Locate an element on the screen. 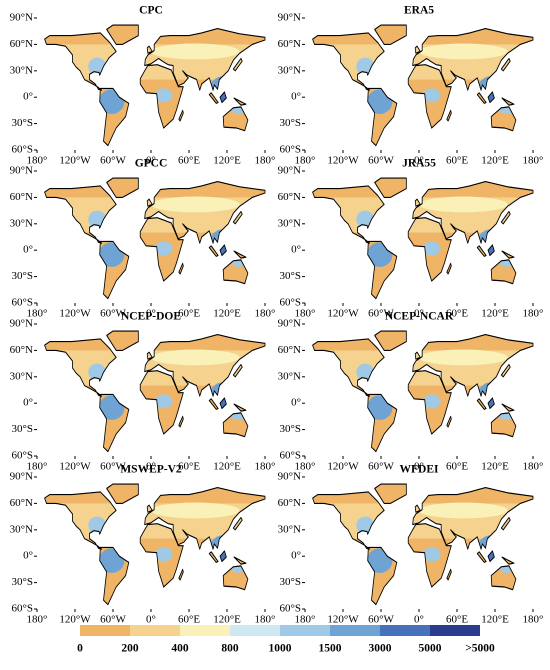 The image size is (550, 670). panel-title: WFDEI is located at coordinates (420, 470).